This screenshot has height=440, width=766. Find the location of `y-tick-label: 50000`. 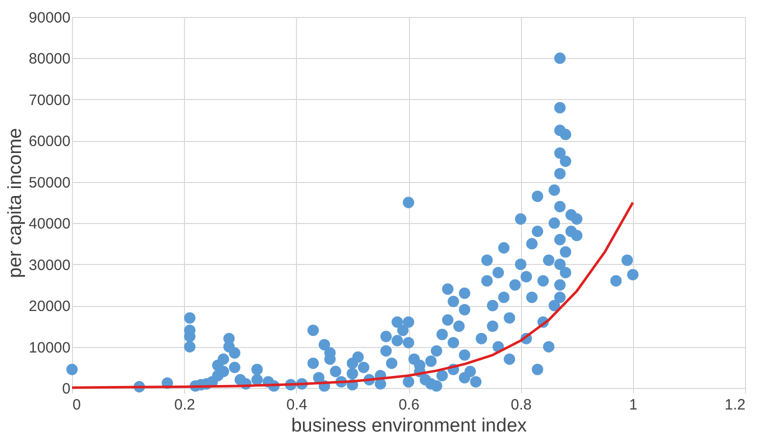

y-tick-label: 50000 is located at coordinates (49, 183).